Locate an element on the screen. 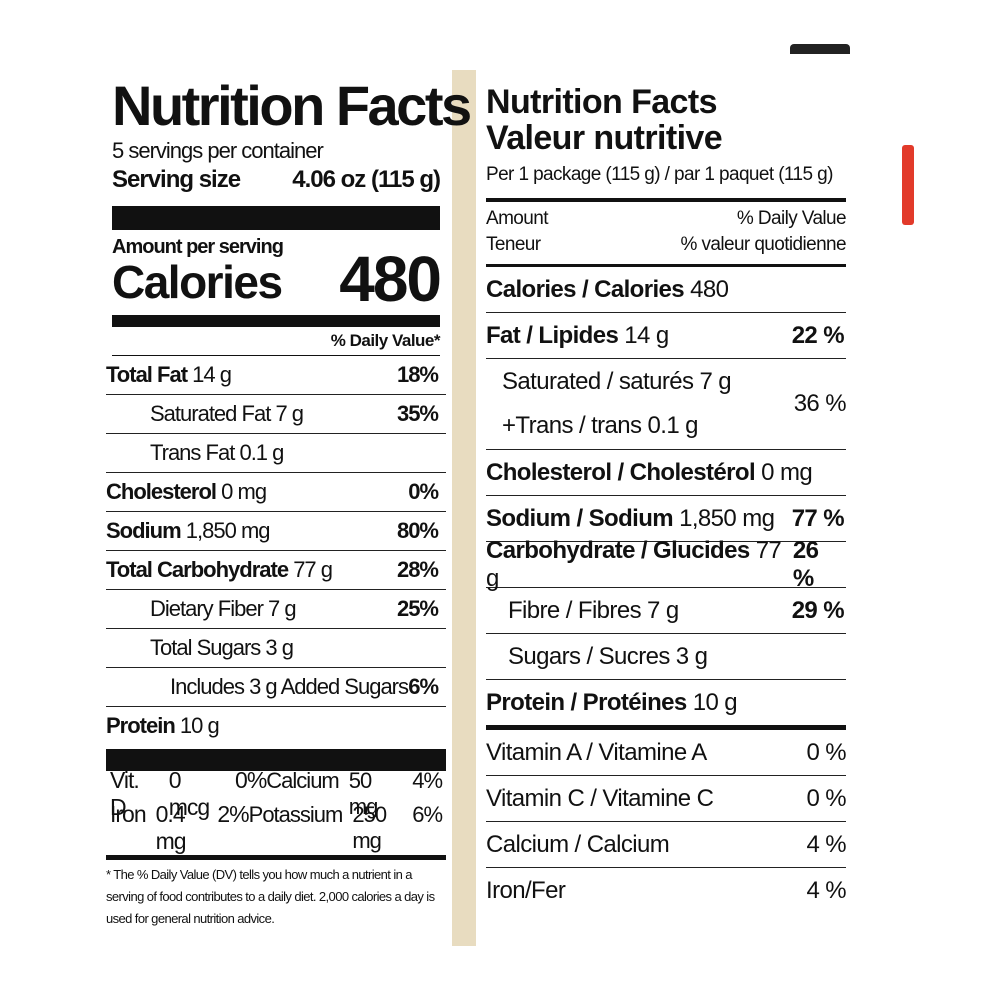  us-vitamins-line-2: Iron 0.4 mg 2% Potassium 250 mg 6% is located at coordinates (276, 827).